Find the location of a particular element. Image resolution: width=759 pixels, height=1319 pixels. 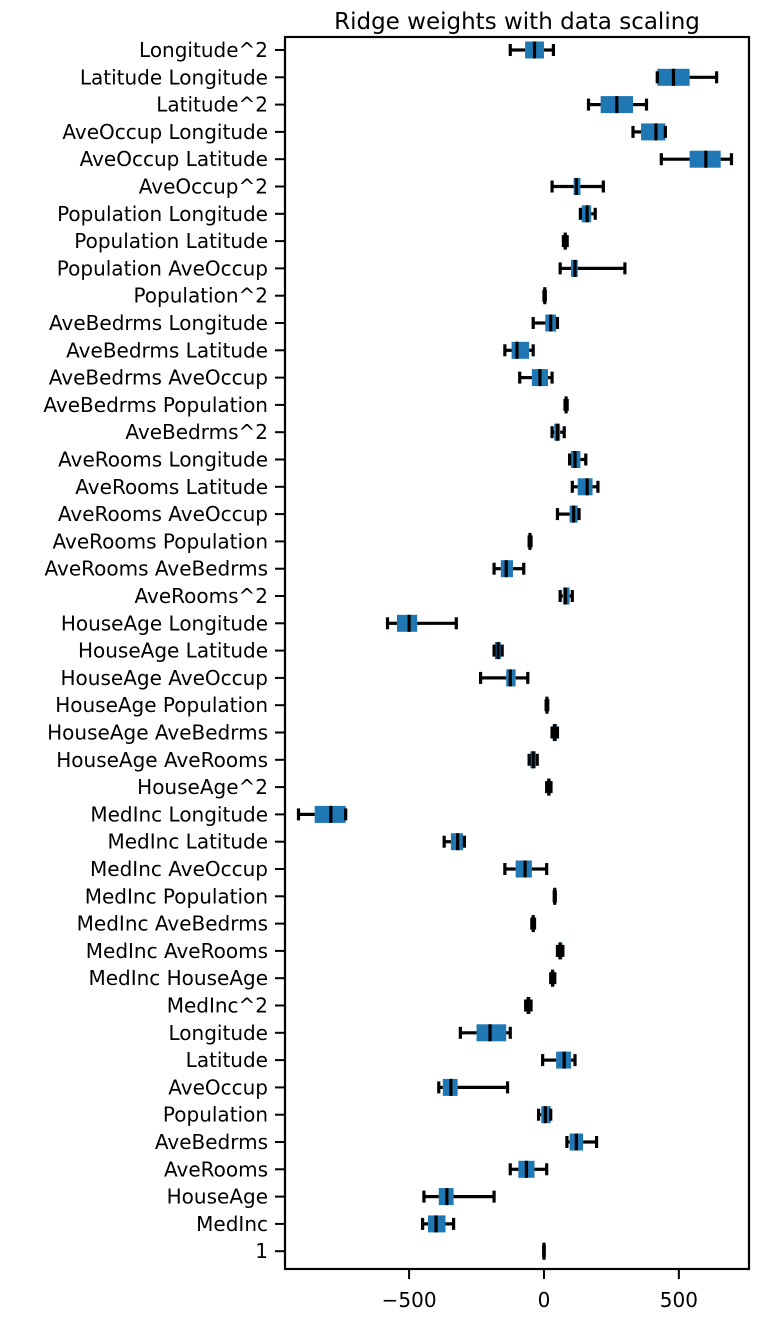

y-tick-label: MedInc^2 is located at coordinates (217, 1006).